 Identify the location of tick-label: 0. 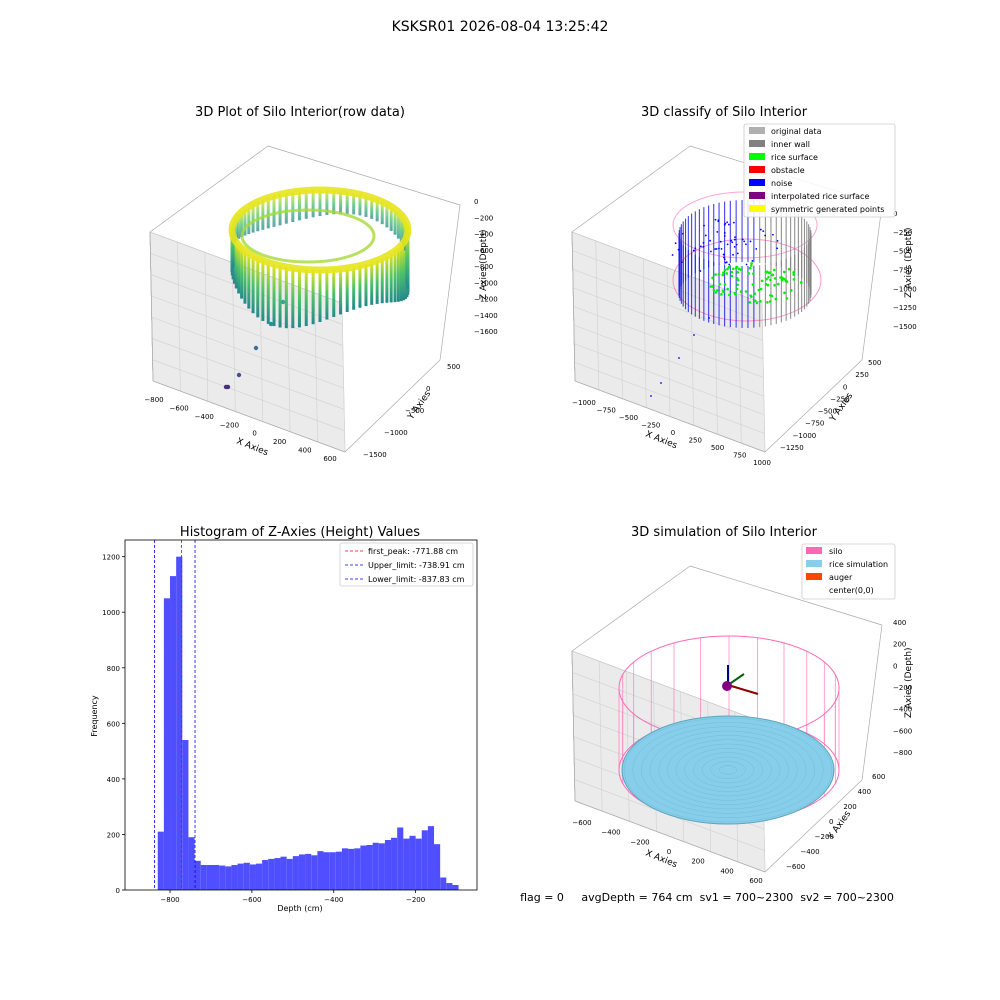
(254, 434).